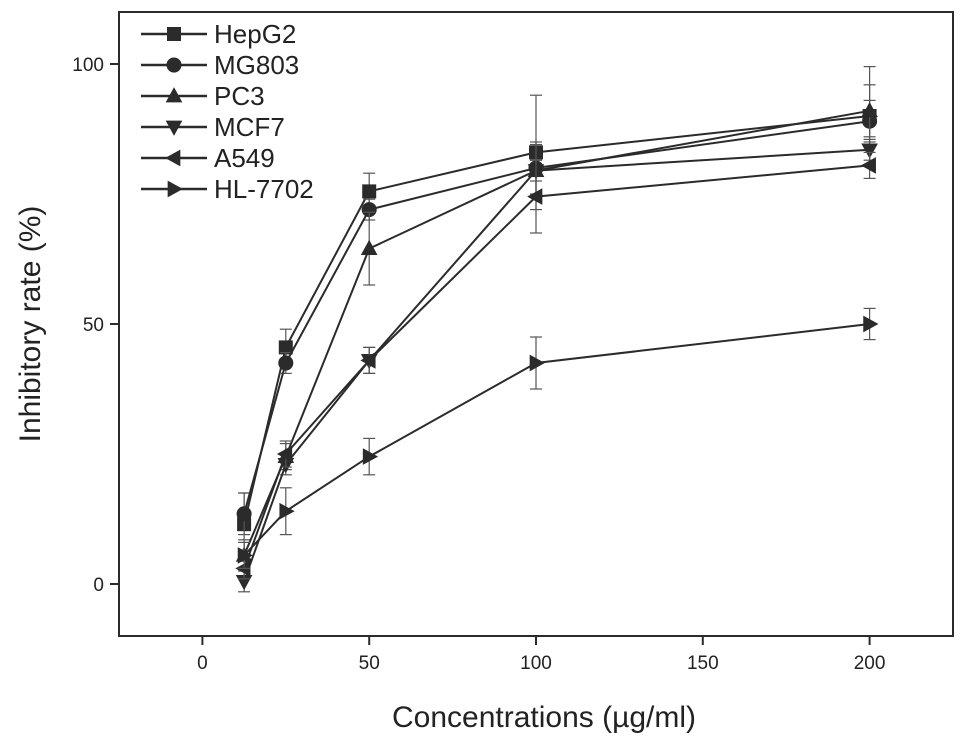 Image resolution: width=969 pixels, height=742 pixels. What do you see at coordinates (264, 189) in the screenshot?
I see `legend-label: HL-7702` at bounding box center [264, 189].